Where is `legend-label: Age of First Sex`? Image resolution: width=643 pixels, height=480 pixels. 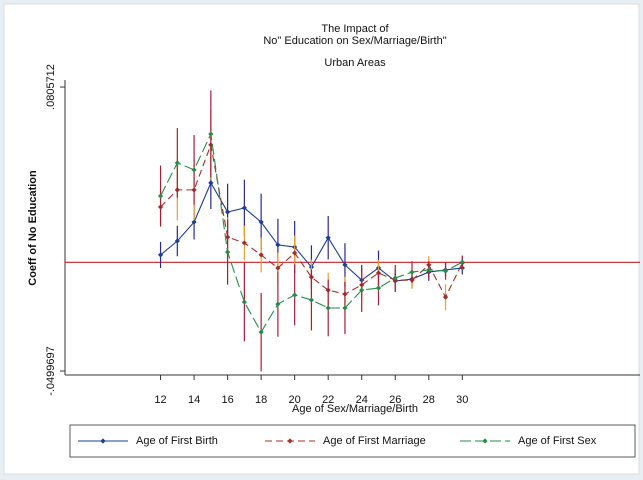 legend-label: Age of First Sex is located at coordinates (557, 441).